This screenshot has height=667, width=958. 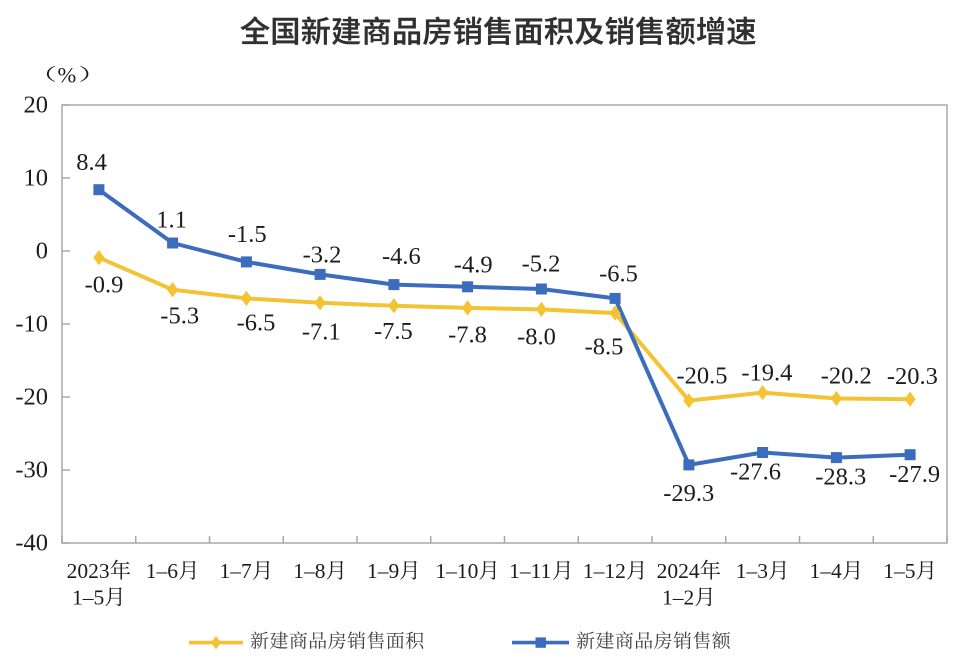 What do you see at coordinates (36, 178) in the screenshot?
I see `svg-text: 10` at bounding box center [36, 178].